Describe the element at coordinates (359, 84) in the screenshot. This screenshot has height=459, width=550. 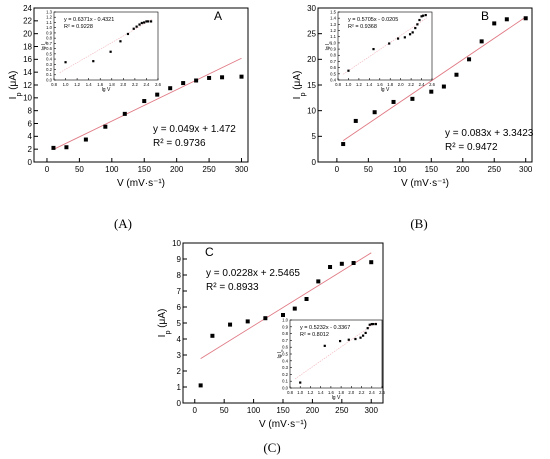
I see `panel-b-inset-x-tick-label: 1.2` at that location.